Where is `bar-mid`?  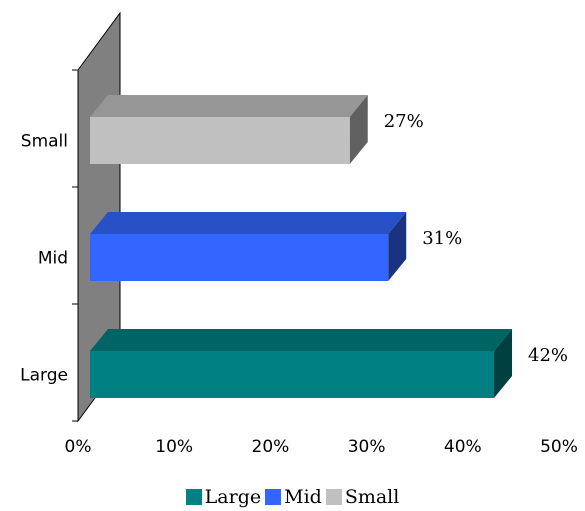 bar-mid is located at coordinates (248, 246).